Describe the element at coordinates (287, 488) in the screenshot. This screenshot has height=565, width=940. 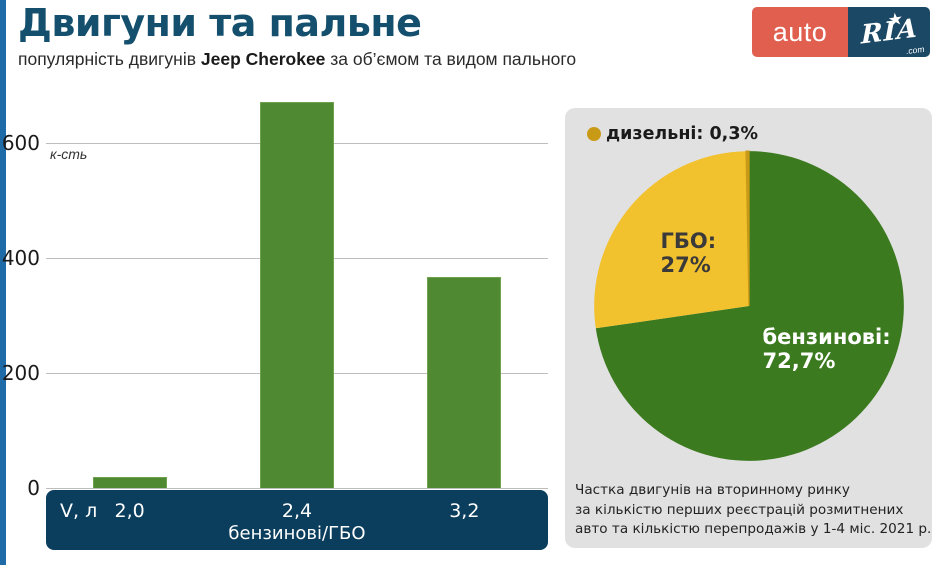
I see `gridline-0: 0` at that location.